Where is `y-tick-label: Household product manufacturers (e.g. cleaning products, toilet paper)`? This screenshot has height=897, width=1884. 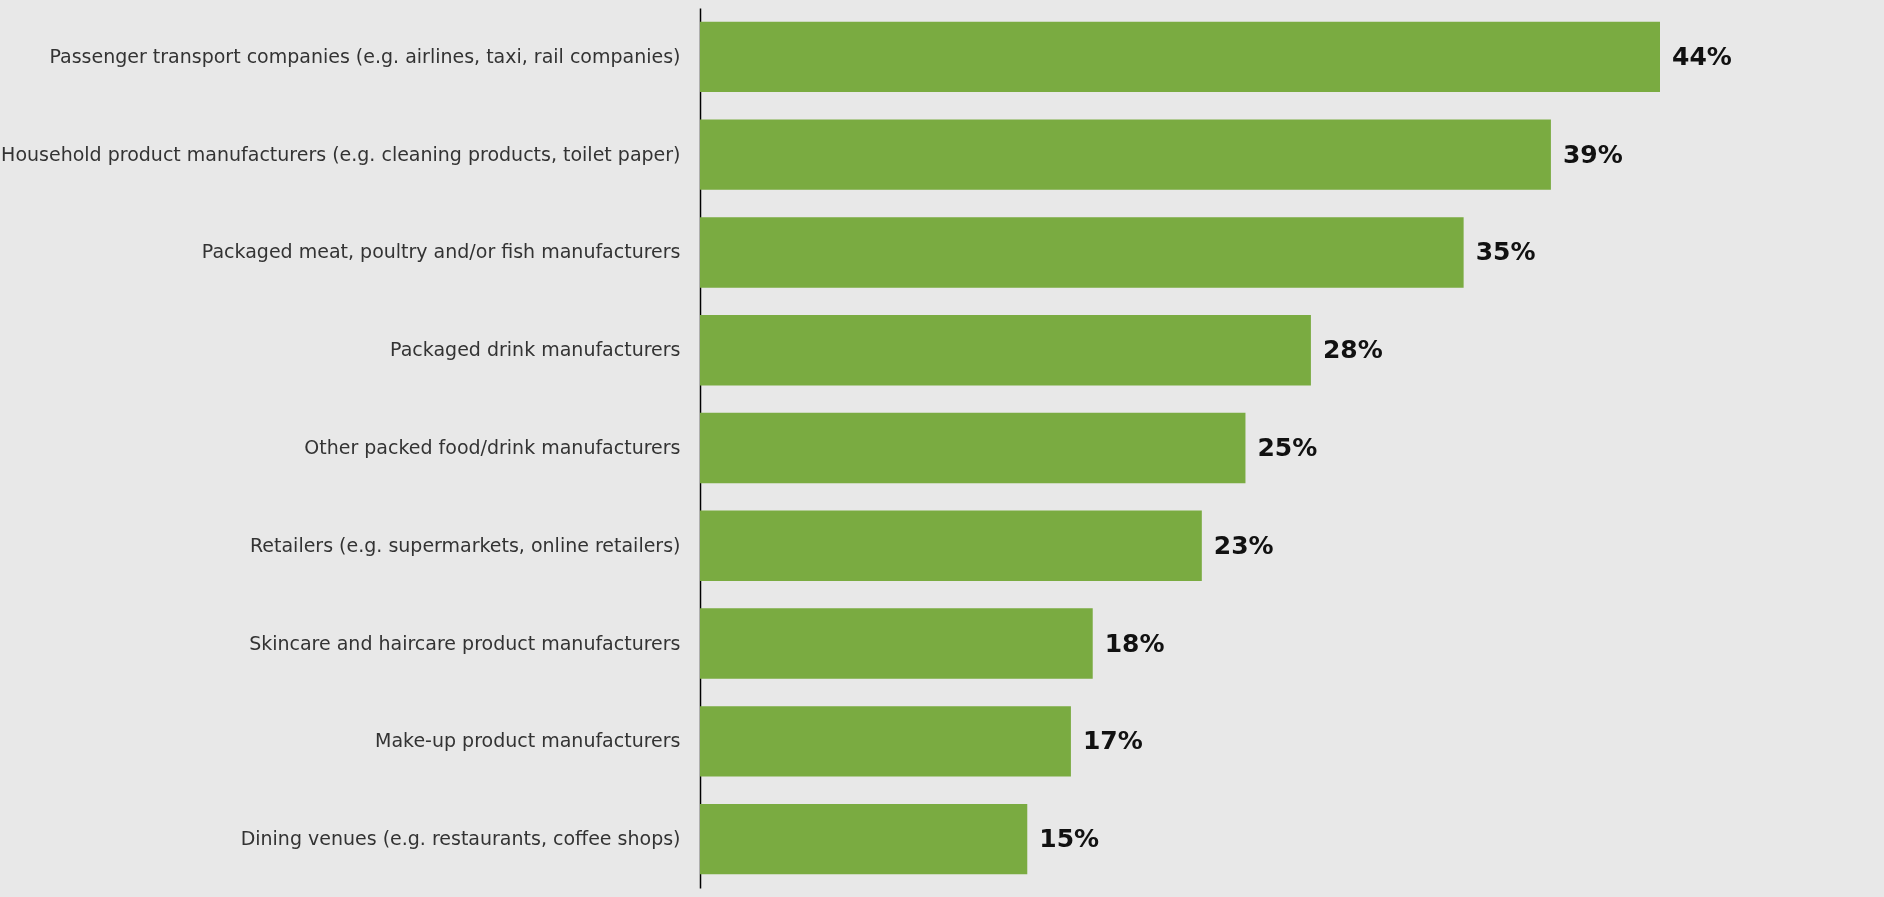 y-tick-label: Household product manufacturers (e.g. cleaning products, toilet paper) is located at coordinates (341, 153).